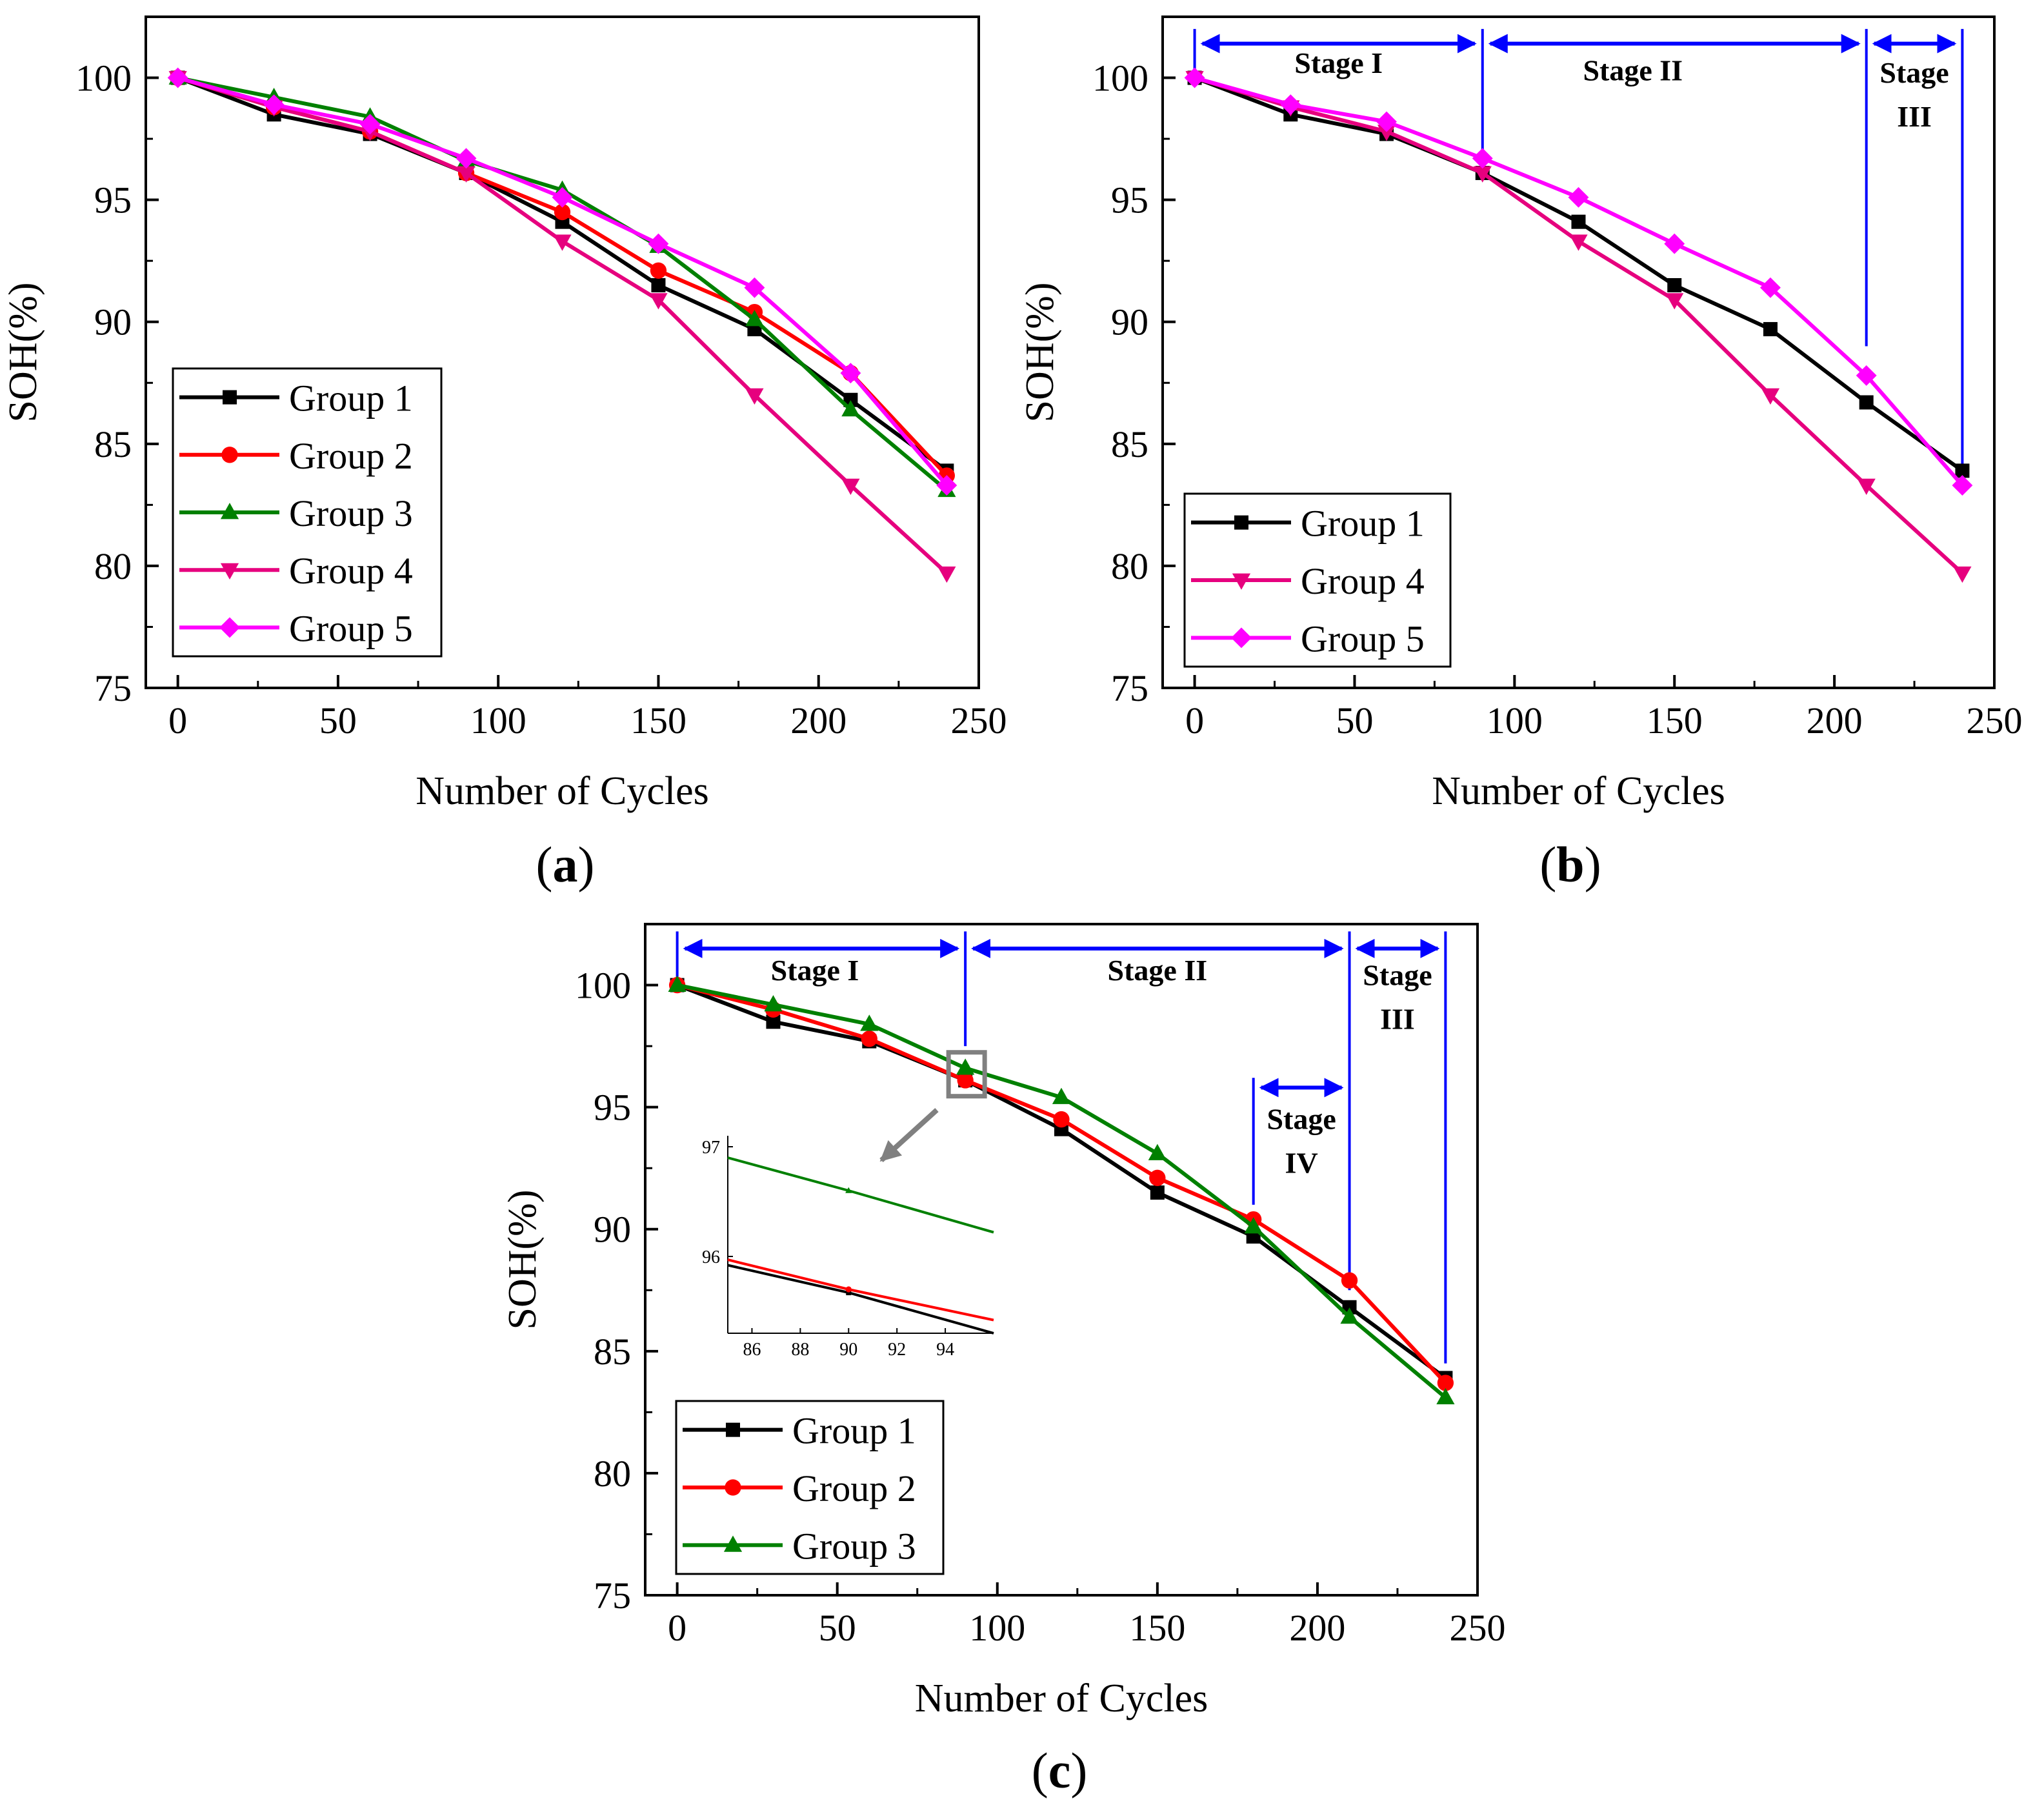 Image resolution: width=2044 pixels, height=1814 pixels. I want to click on legend-label: Group 5, so click(1363, 639).